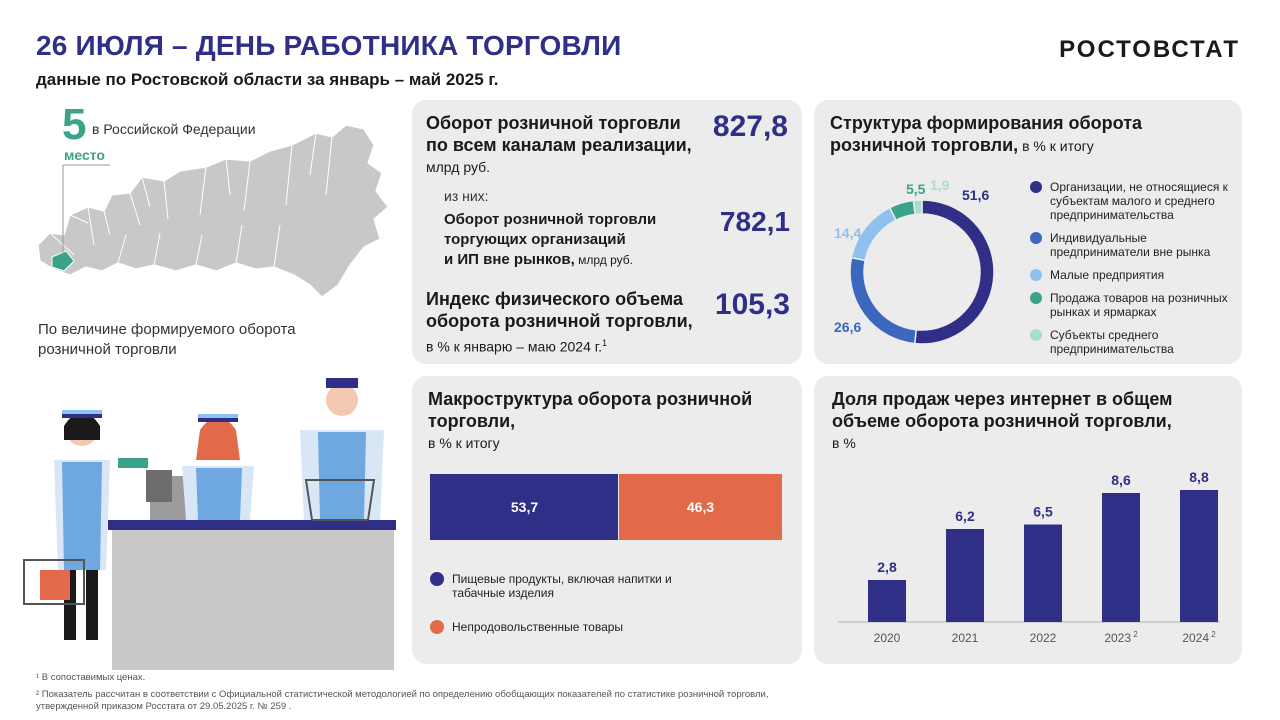  What do you see at coordinates (213, 211) in the screenshot?
I see `russia-map-icon` at bounding box center [213, 211].